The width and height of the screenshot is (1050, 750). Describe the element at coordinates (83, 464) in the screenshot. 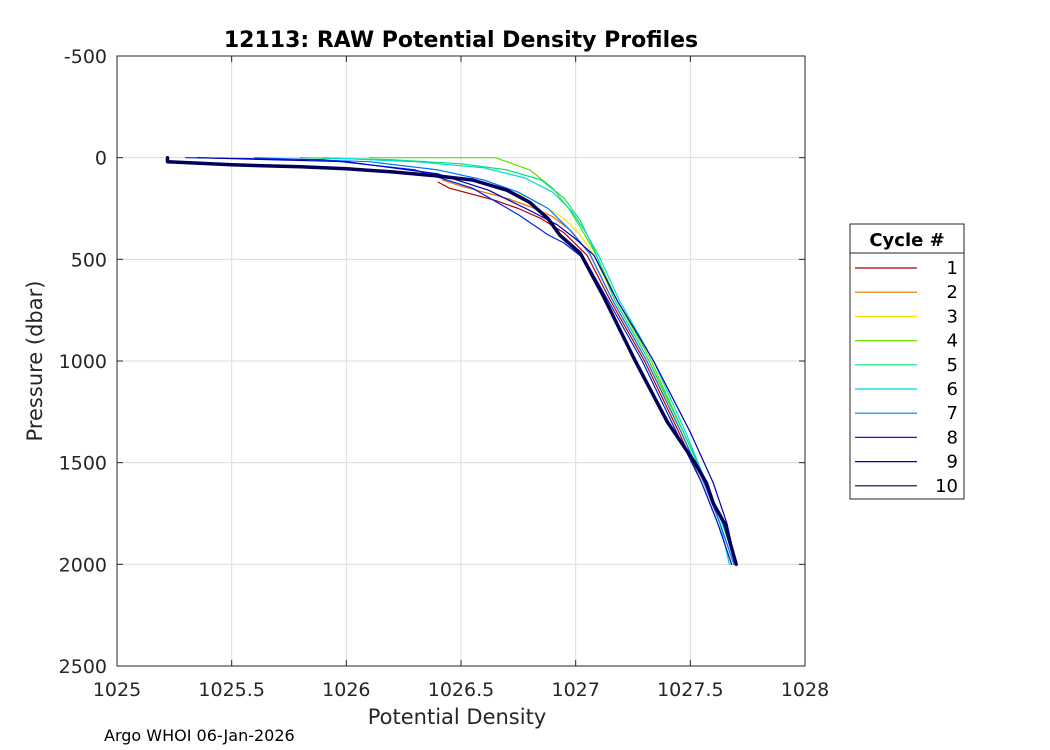

I see `y-tick-label: 1500` at that location.